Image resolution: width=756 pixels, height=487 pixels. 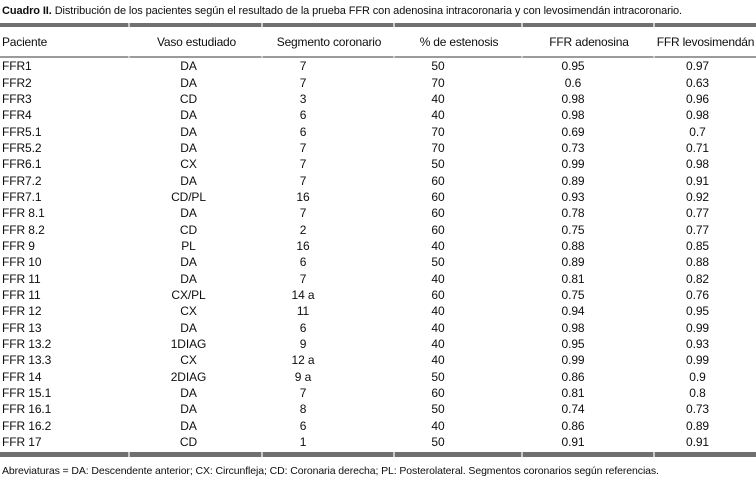 I want to click on table-cell: 12 a, so click(x=303, y=360).